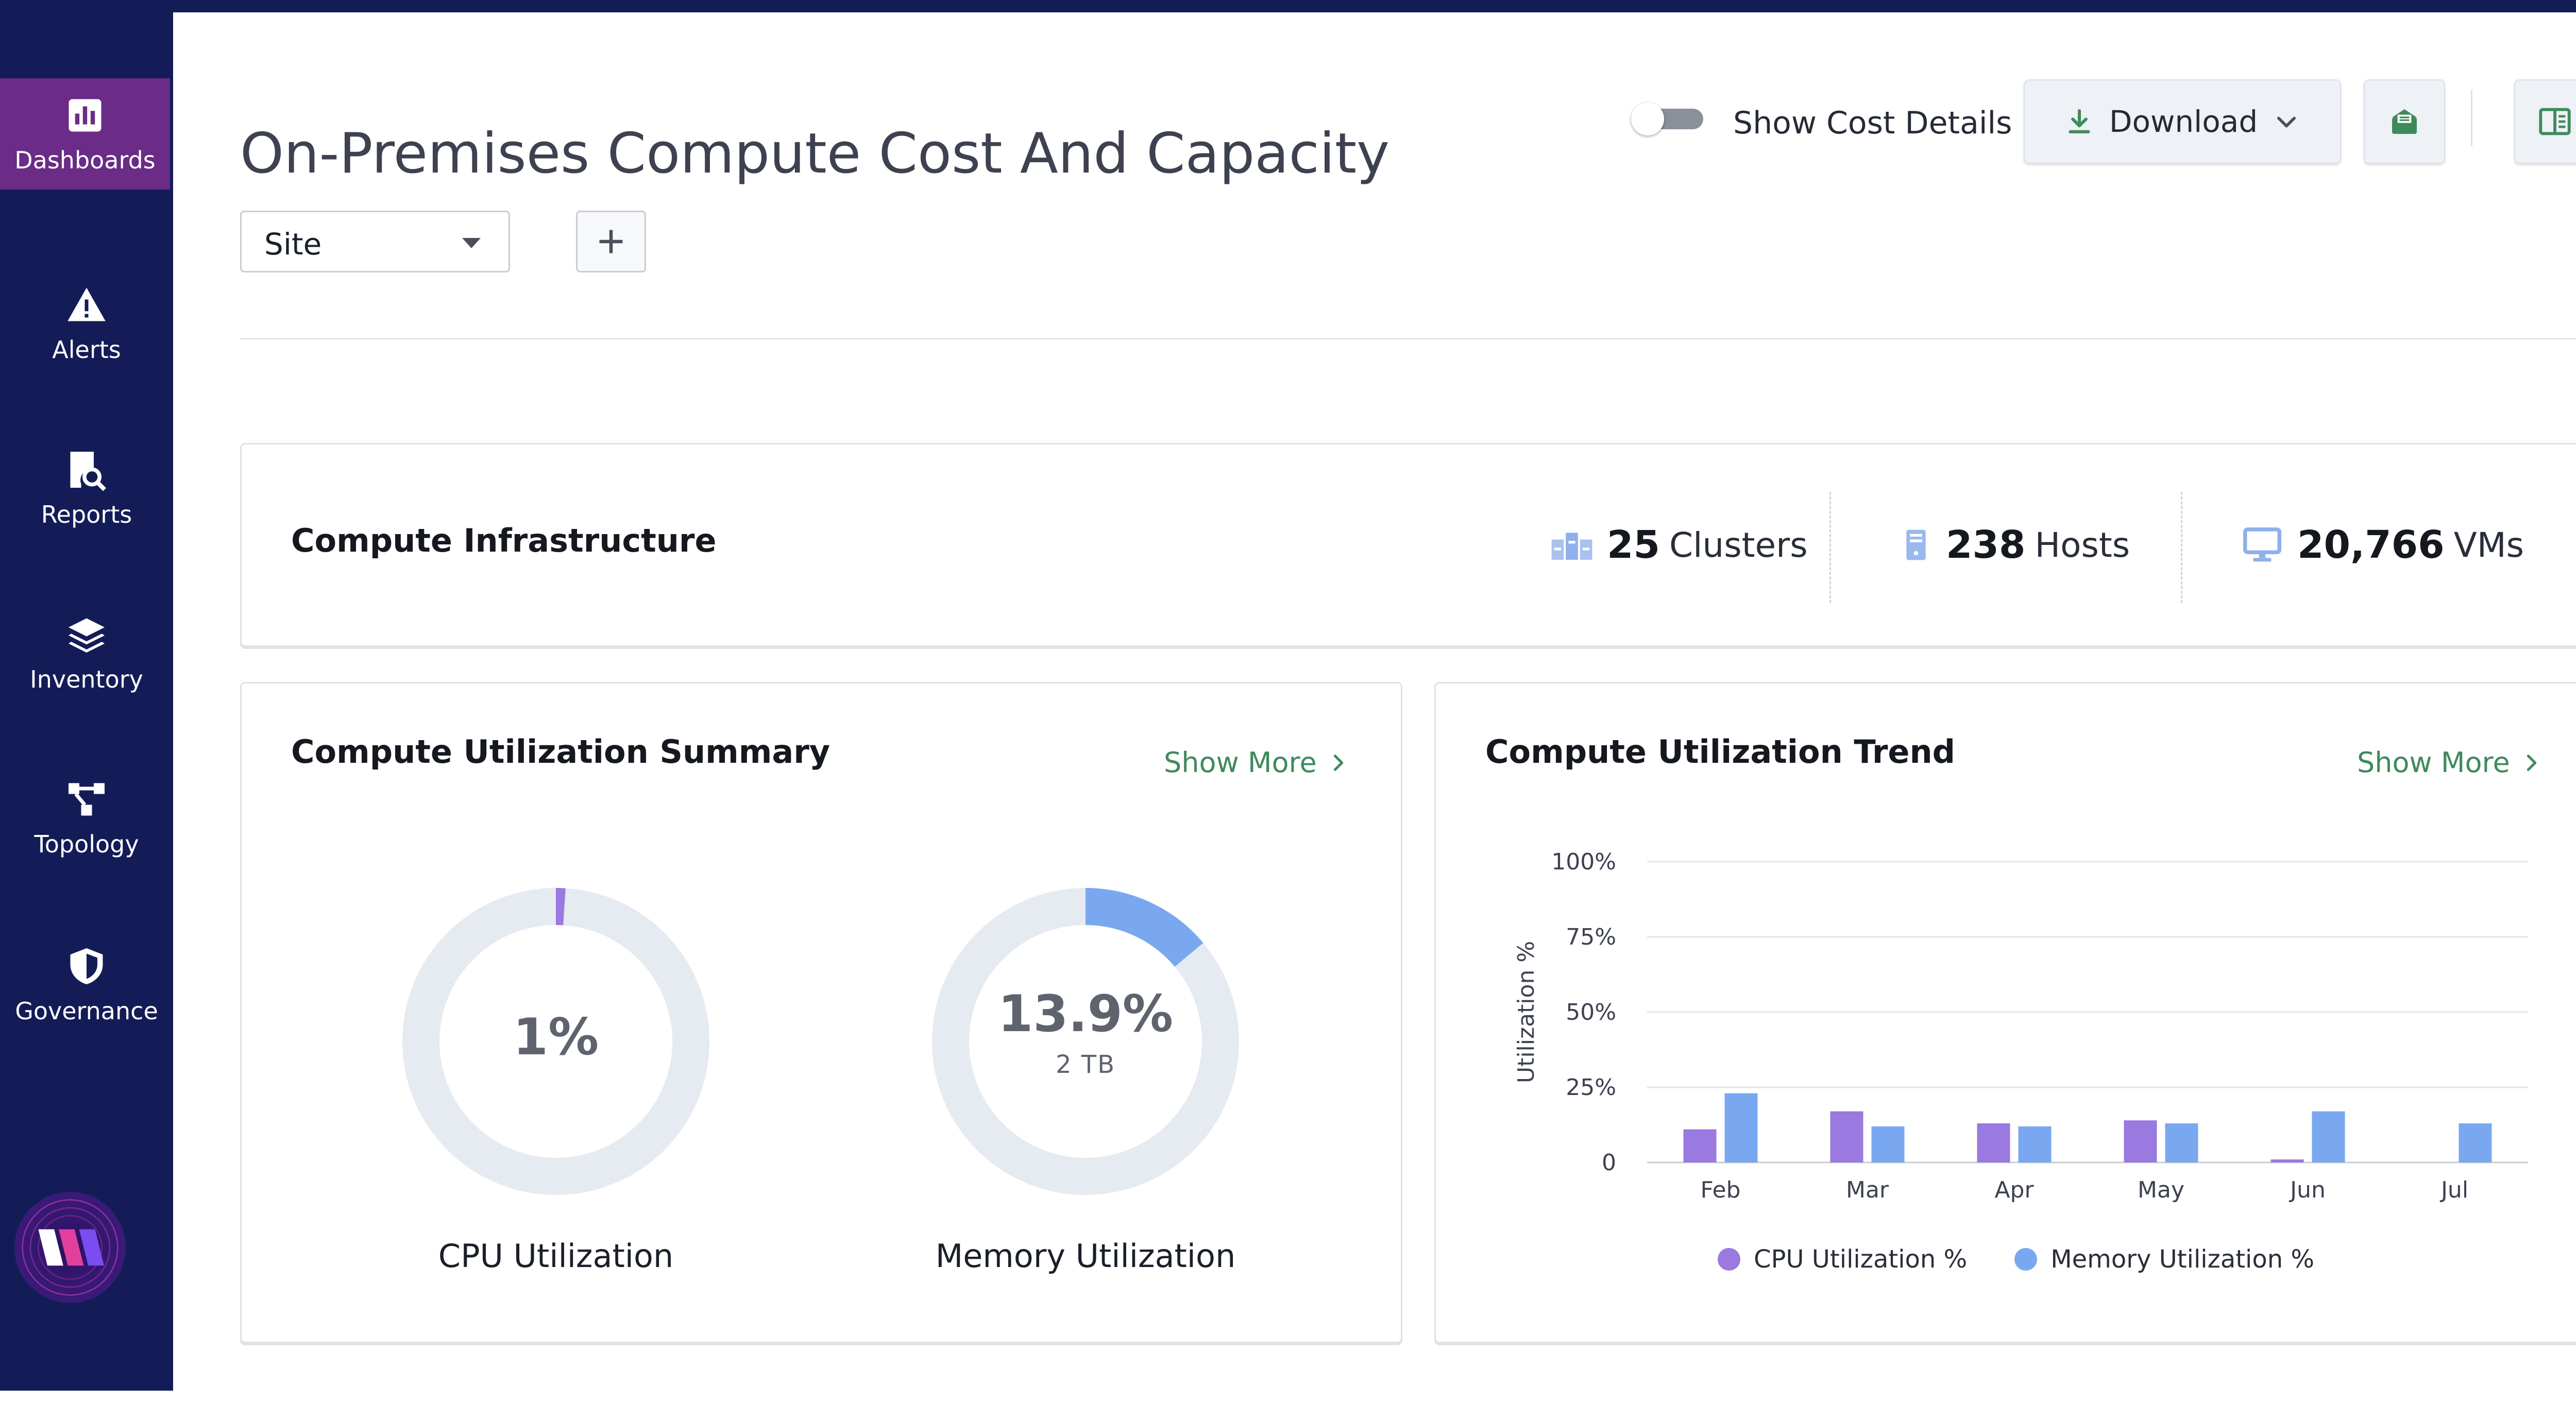  Describe the element at coordinates (2082, 545) in the screenshot. I see `hosts-unit: Hosts` at that location.